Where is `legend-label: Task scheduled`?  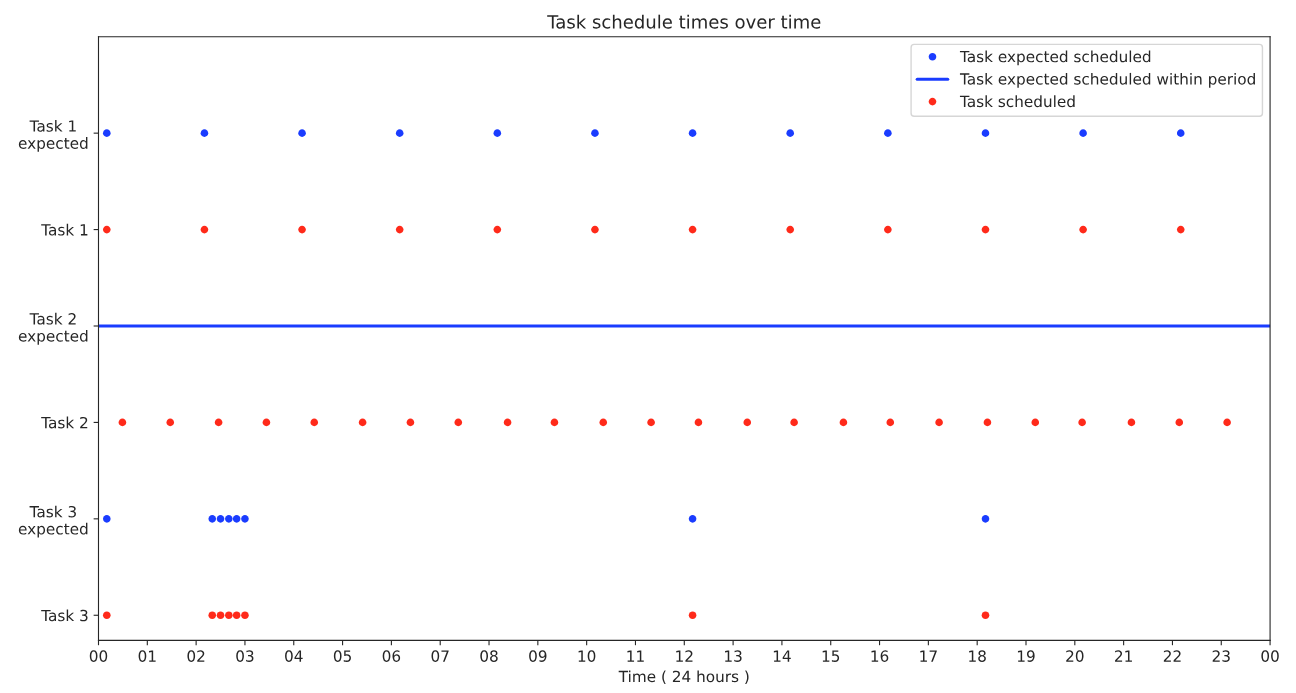
legend-label: Task scheduled is located at coordinates (1017, 101).